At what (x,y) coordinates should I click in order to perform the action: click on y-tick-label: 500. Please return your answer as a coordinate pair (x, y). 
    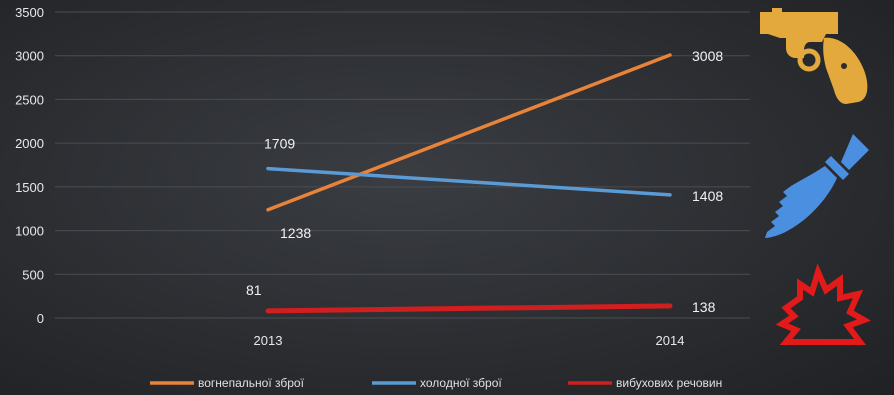
    Looking at the image, I should click on (33, 274).